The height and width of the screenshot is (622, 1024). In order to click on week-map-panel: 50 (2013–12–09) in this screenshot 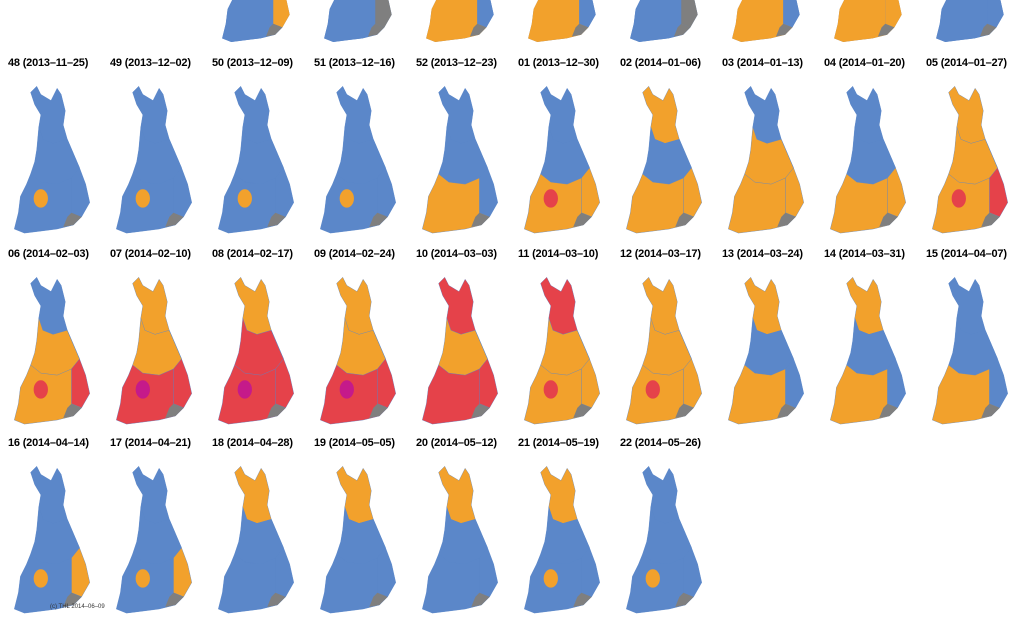, I will do `click(255, 149)`.